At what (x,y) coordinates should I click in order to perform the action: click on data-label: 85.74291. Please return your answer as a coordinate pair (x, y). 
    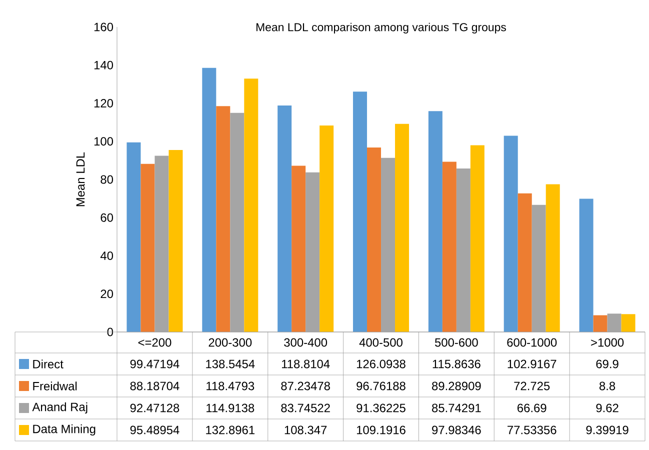
    Looking at the image, I should click on (456, 408).